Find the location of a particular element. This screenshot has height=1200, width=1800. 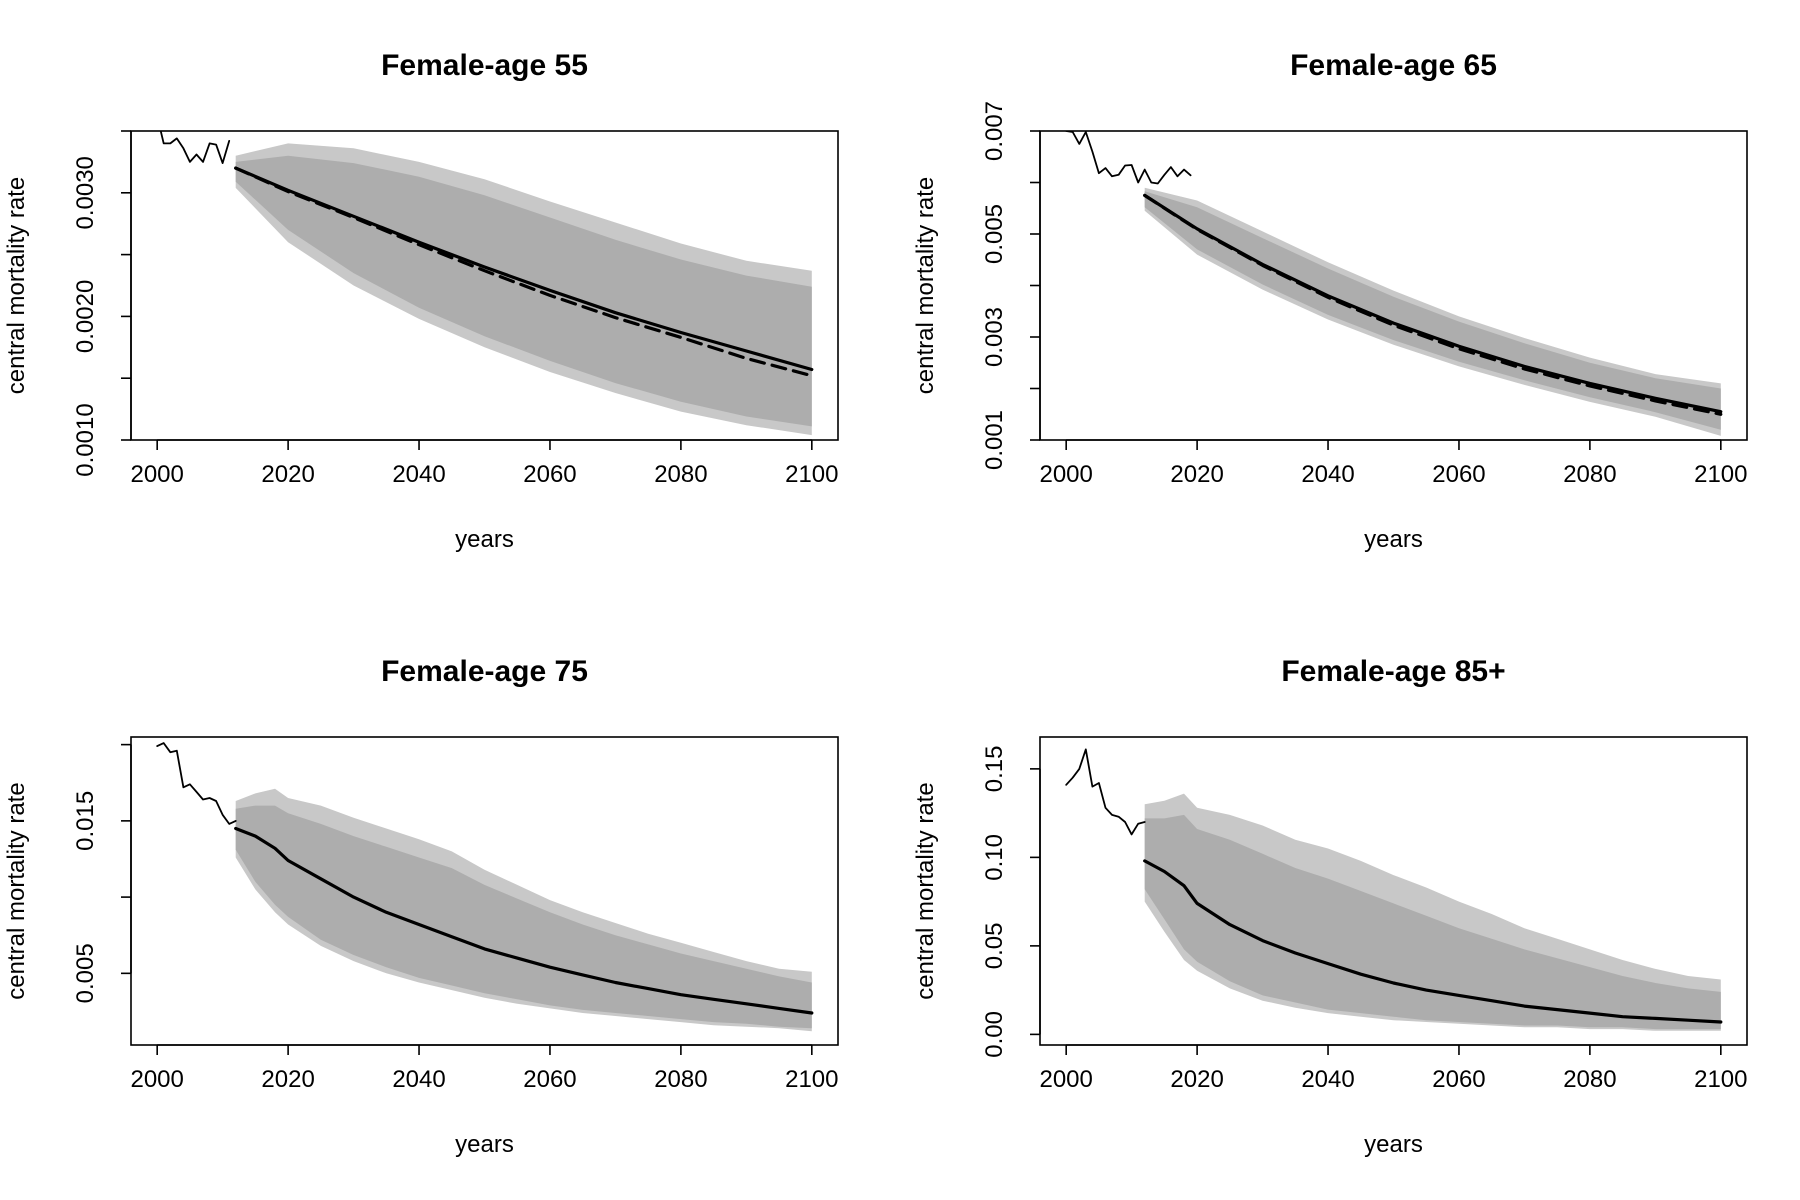

chart-2-plot-area is located at coordinates (485, 887).